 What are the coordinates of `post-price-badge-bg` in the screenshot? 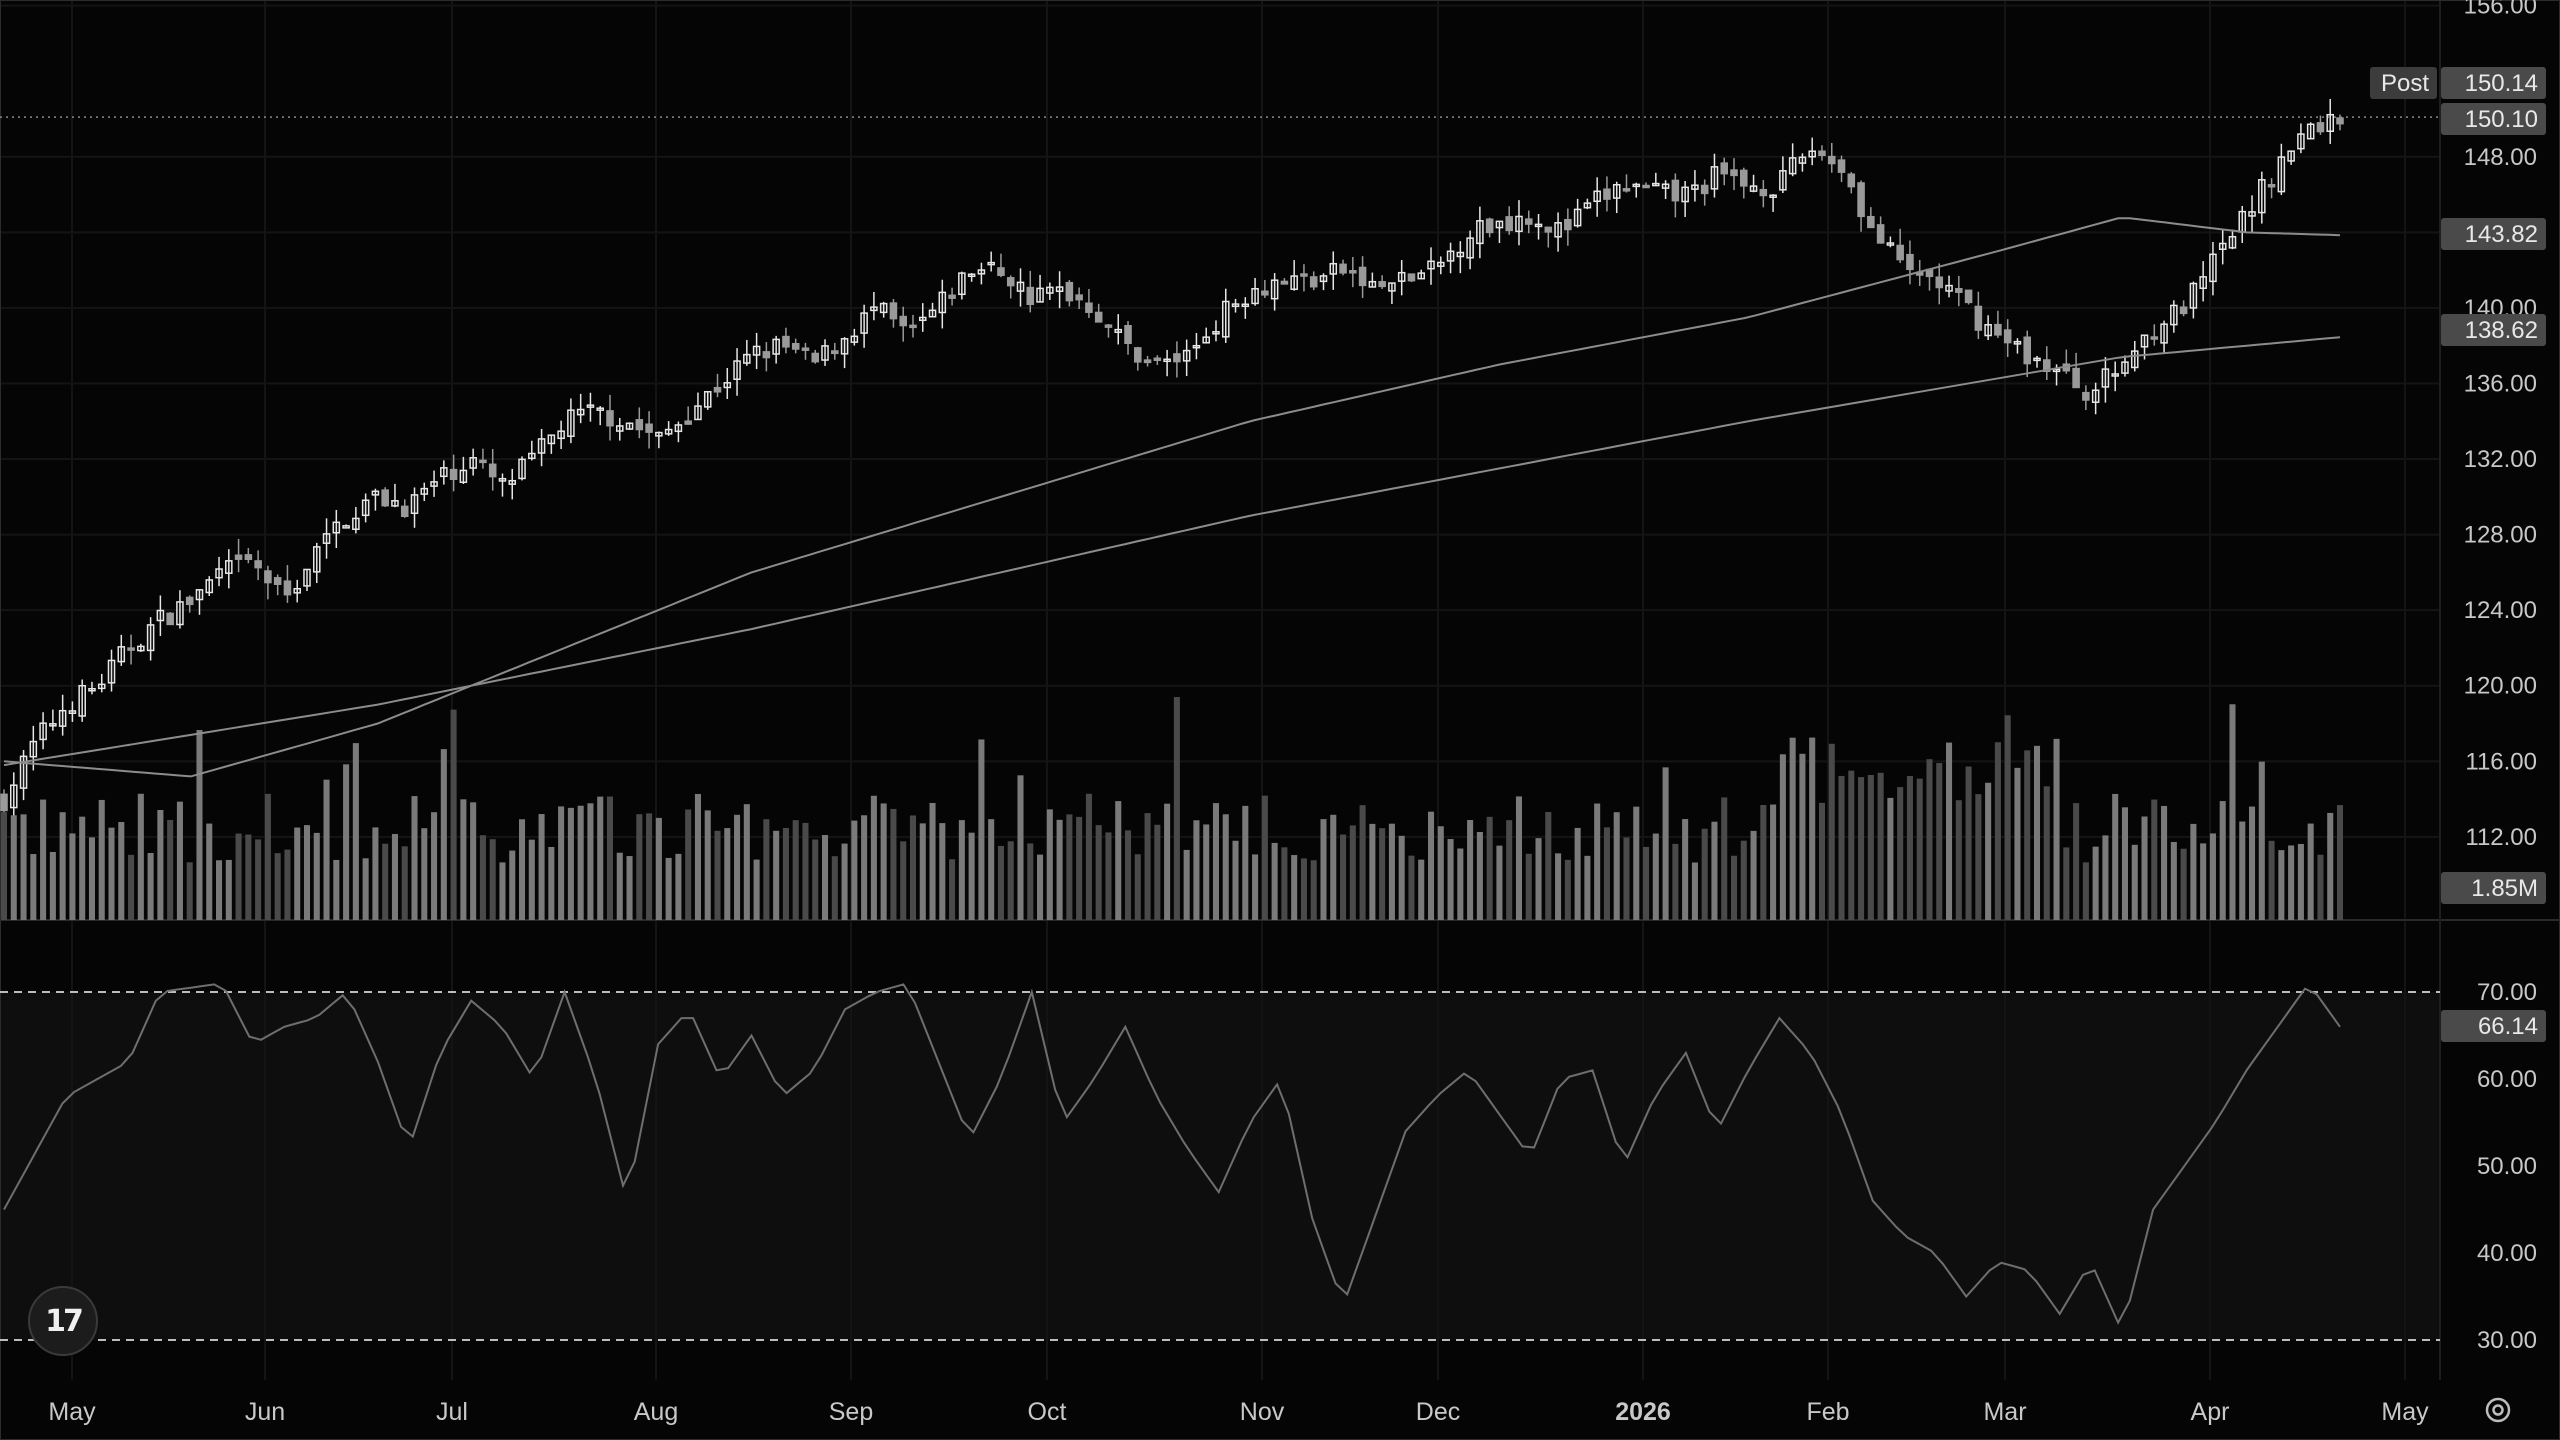 It's located at (2493, 83).